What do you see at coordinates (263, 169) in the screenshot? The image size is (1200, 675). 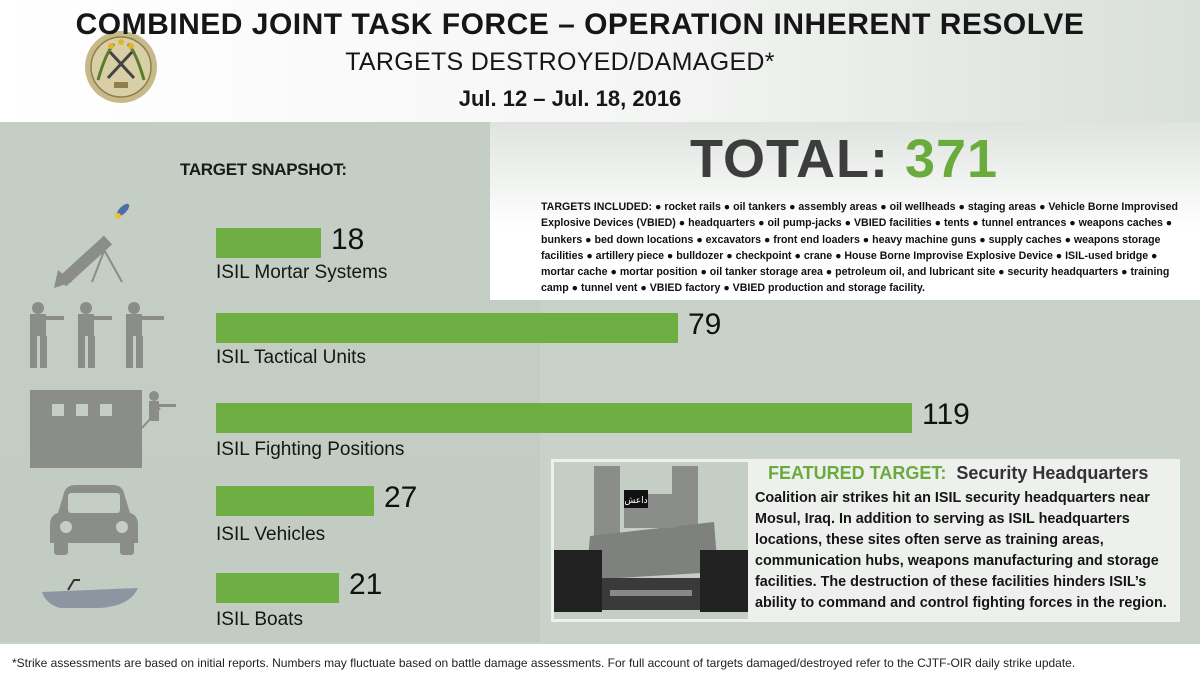 I see `snapshot-label: TARGET SNAPSHOT:` at bounding box center [263, 169].